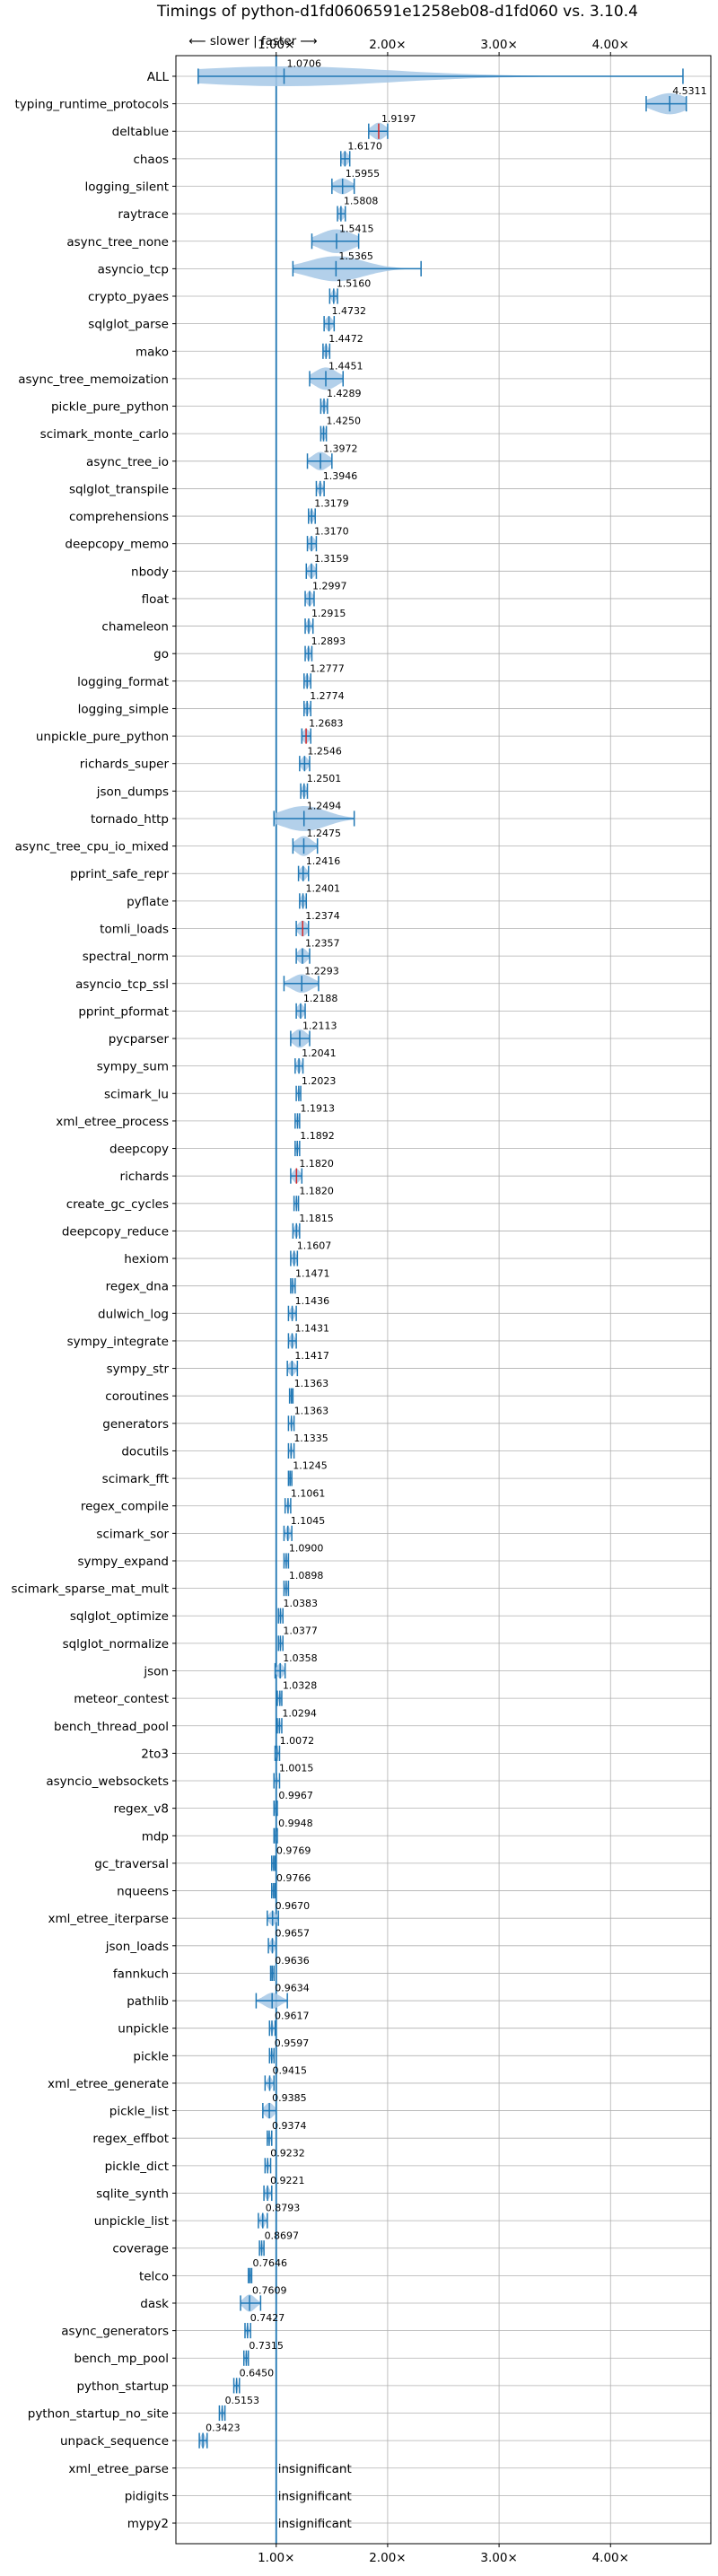 Image resolution: width=718 pixels, height=2576 pixels. I want to click on x-tick-label-top: 2.00×, so click(387, 45).